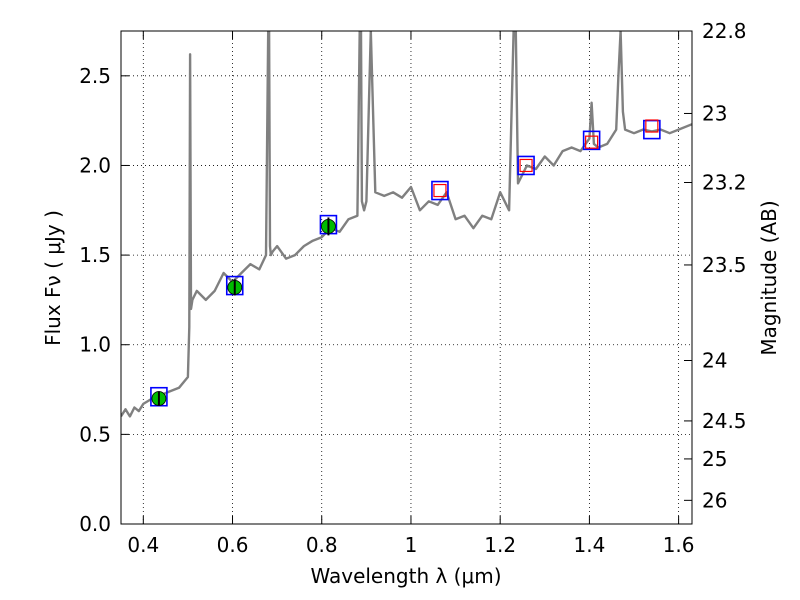 This screenshot has width=800, height=600. I want to click on right-axis-label: Magnitude (AB), so click(769, 277).